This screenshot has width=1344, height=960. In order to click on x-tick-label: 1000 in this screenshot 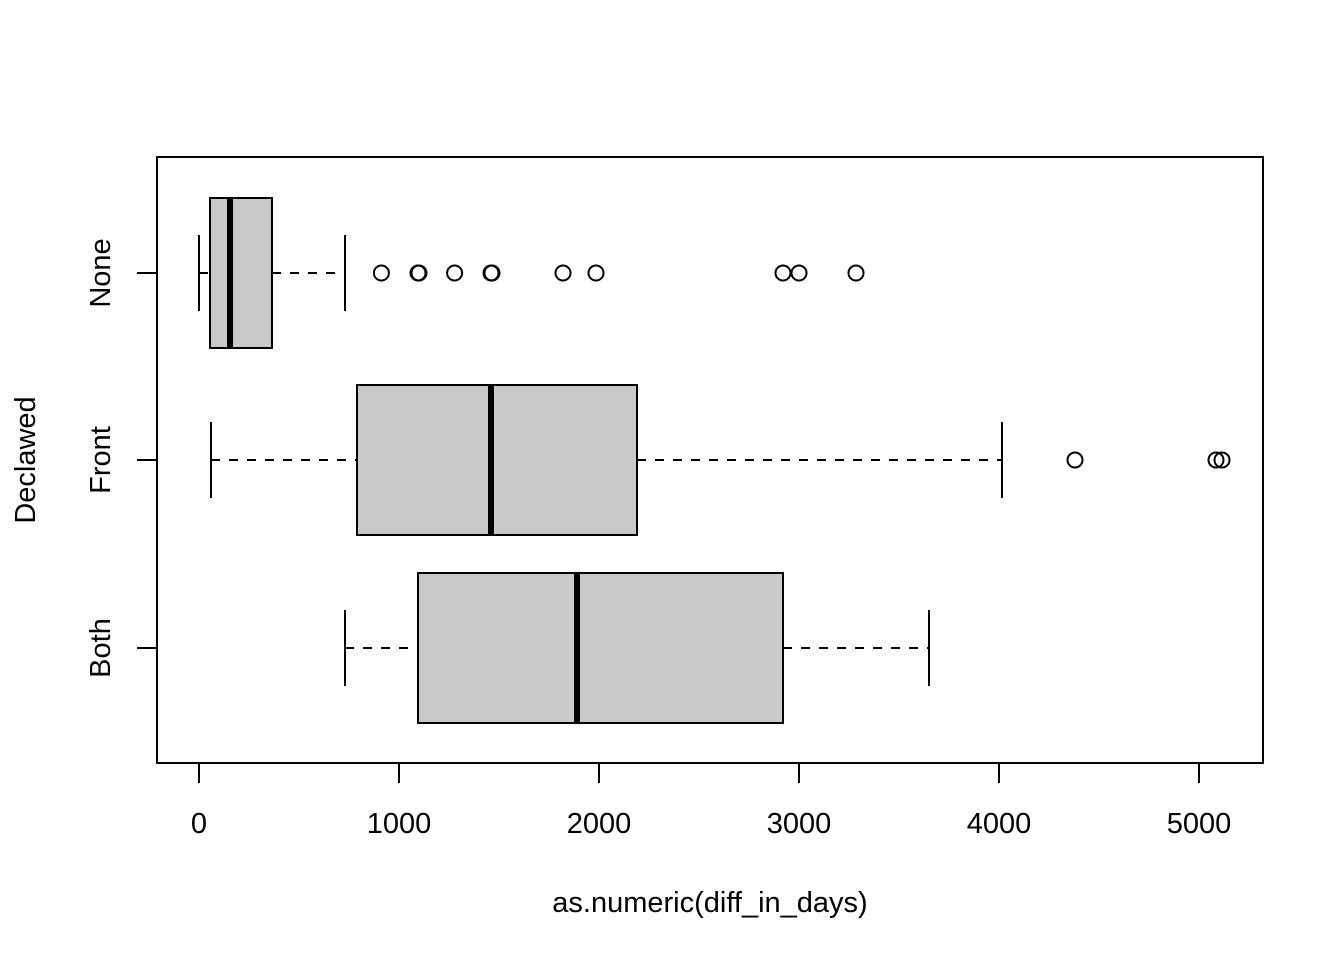, I will do `click(399, 824)`.